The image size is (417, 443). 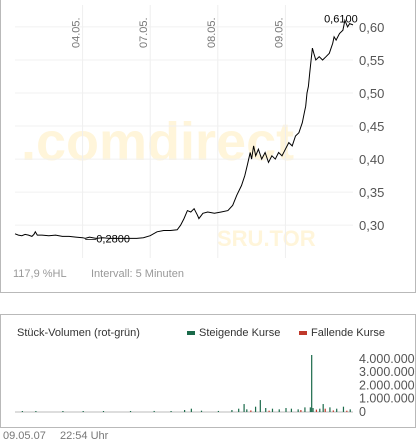 What do you see at coordinates (371, 159) in the screenshot?
I see `price-y-tick-label: 0,40` at bounding box center [371, 159].